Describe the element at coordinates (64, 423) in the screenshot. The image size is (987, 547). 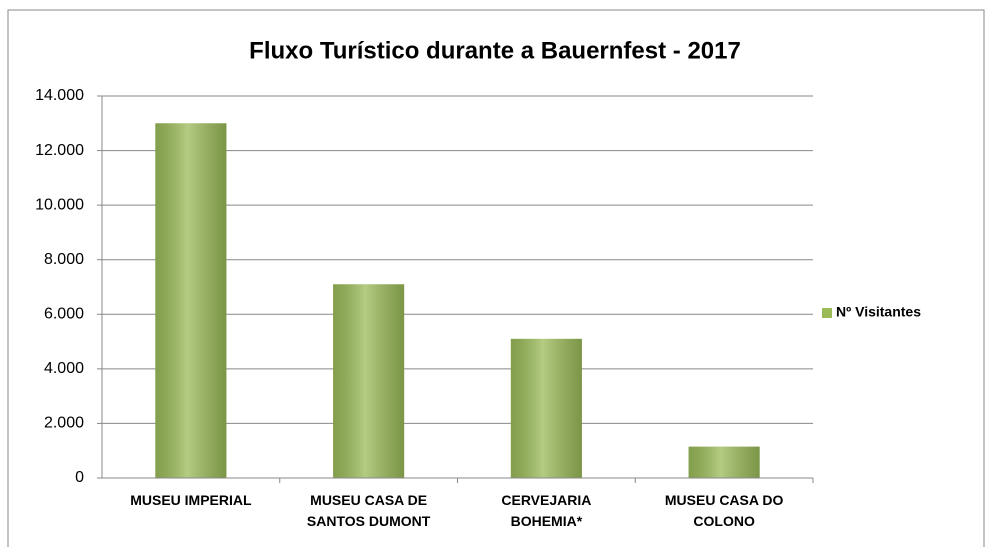
I see `y-tick-label: 2.000` at that location.